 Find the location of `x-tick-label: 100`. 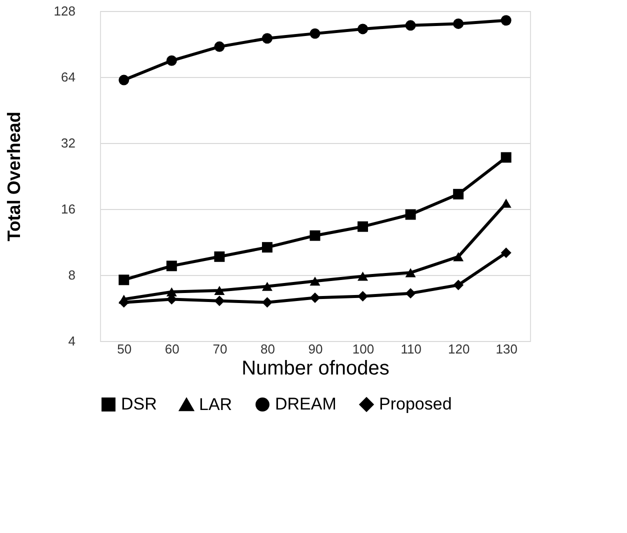

x-tick-label: 100 is located at coordinates (363, 349).